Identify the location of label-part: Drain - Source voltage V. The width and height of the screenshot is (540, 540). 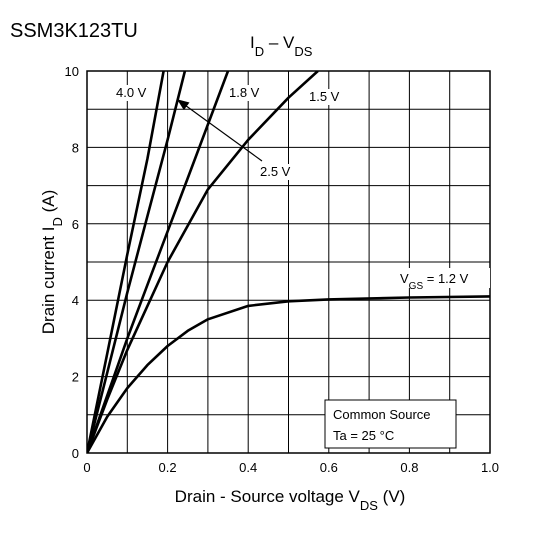
(268, 496).